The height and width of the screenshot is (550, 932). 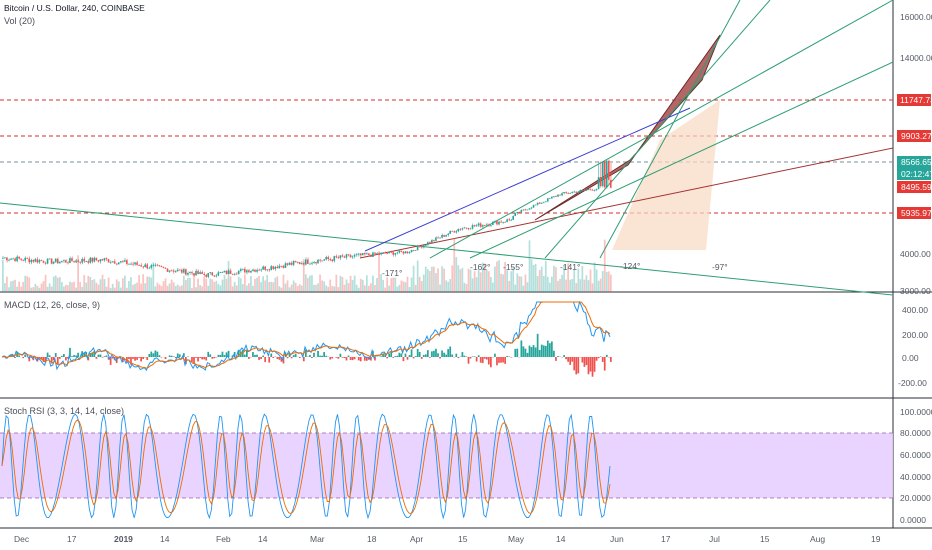 What do you see at coordinates (916, 17) in the screenshot?
I see `price-tick: 16000.00` at bounding box center [916, 17].